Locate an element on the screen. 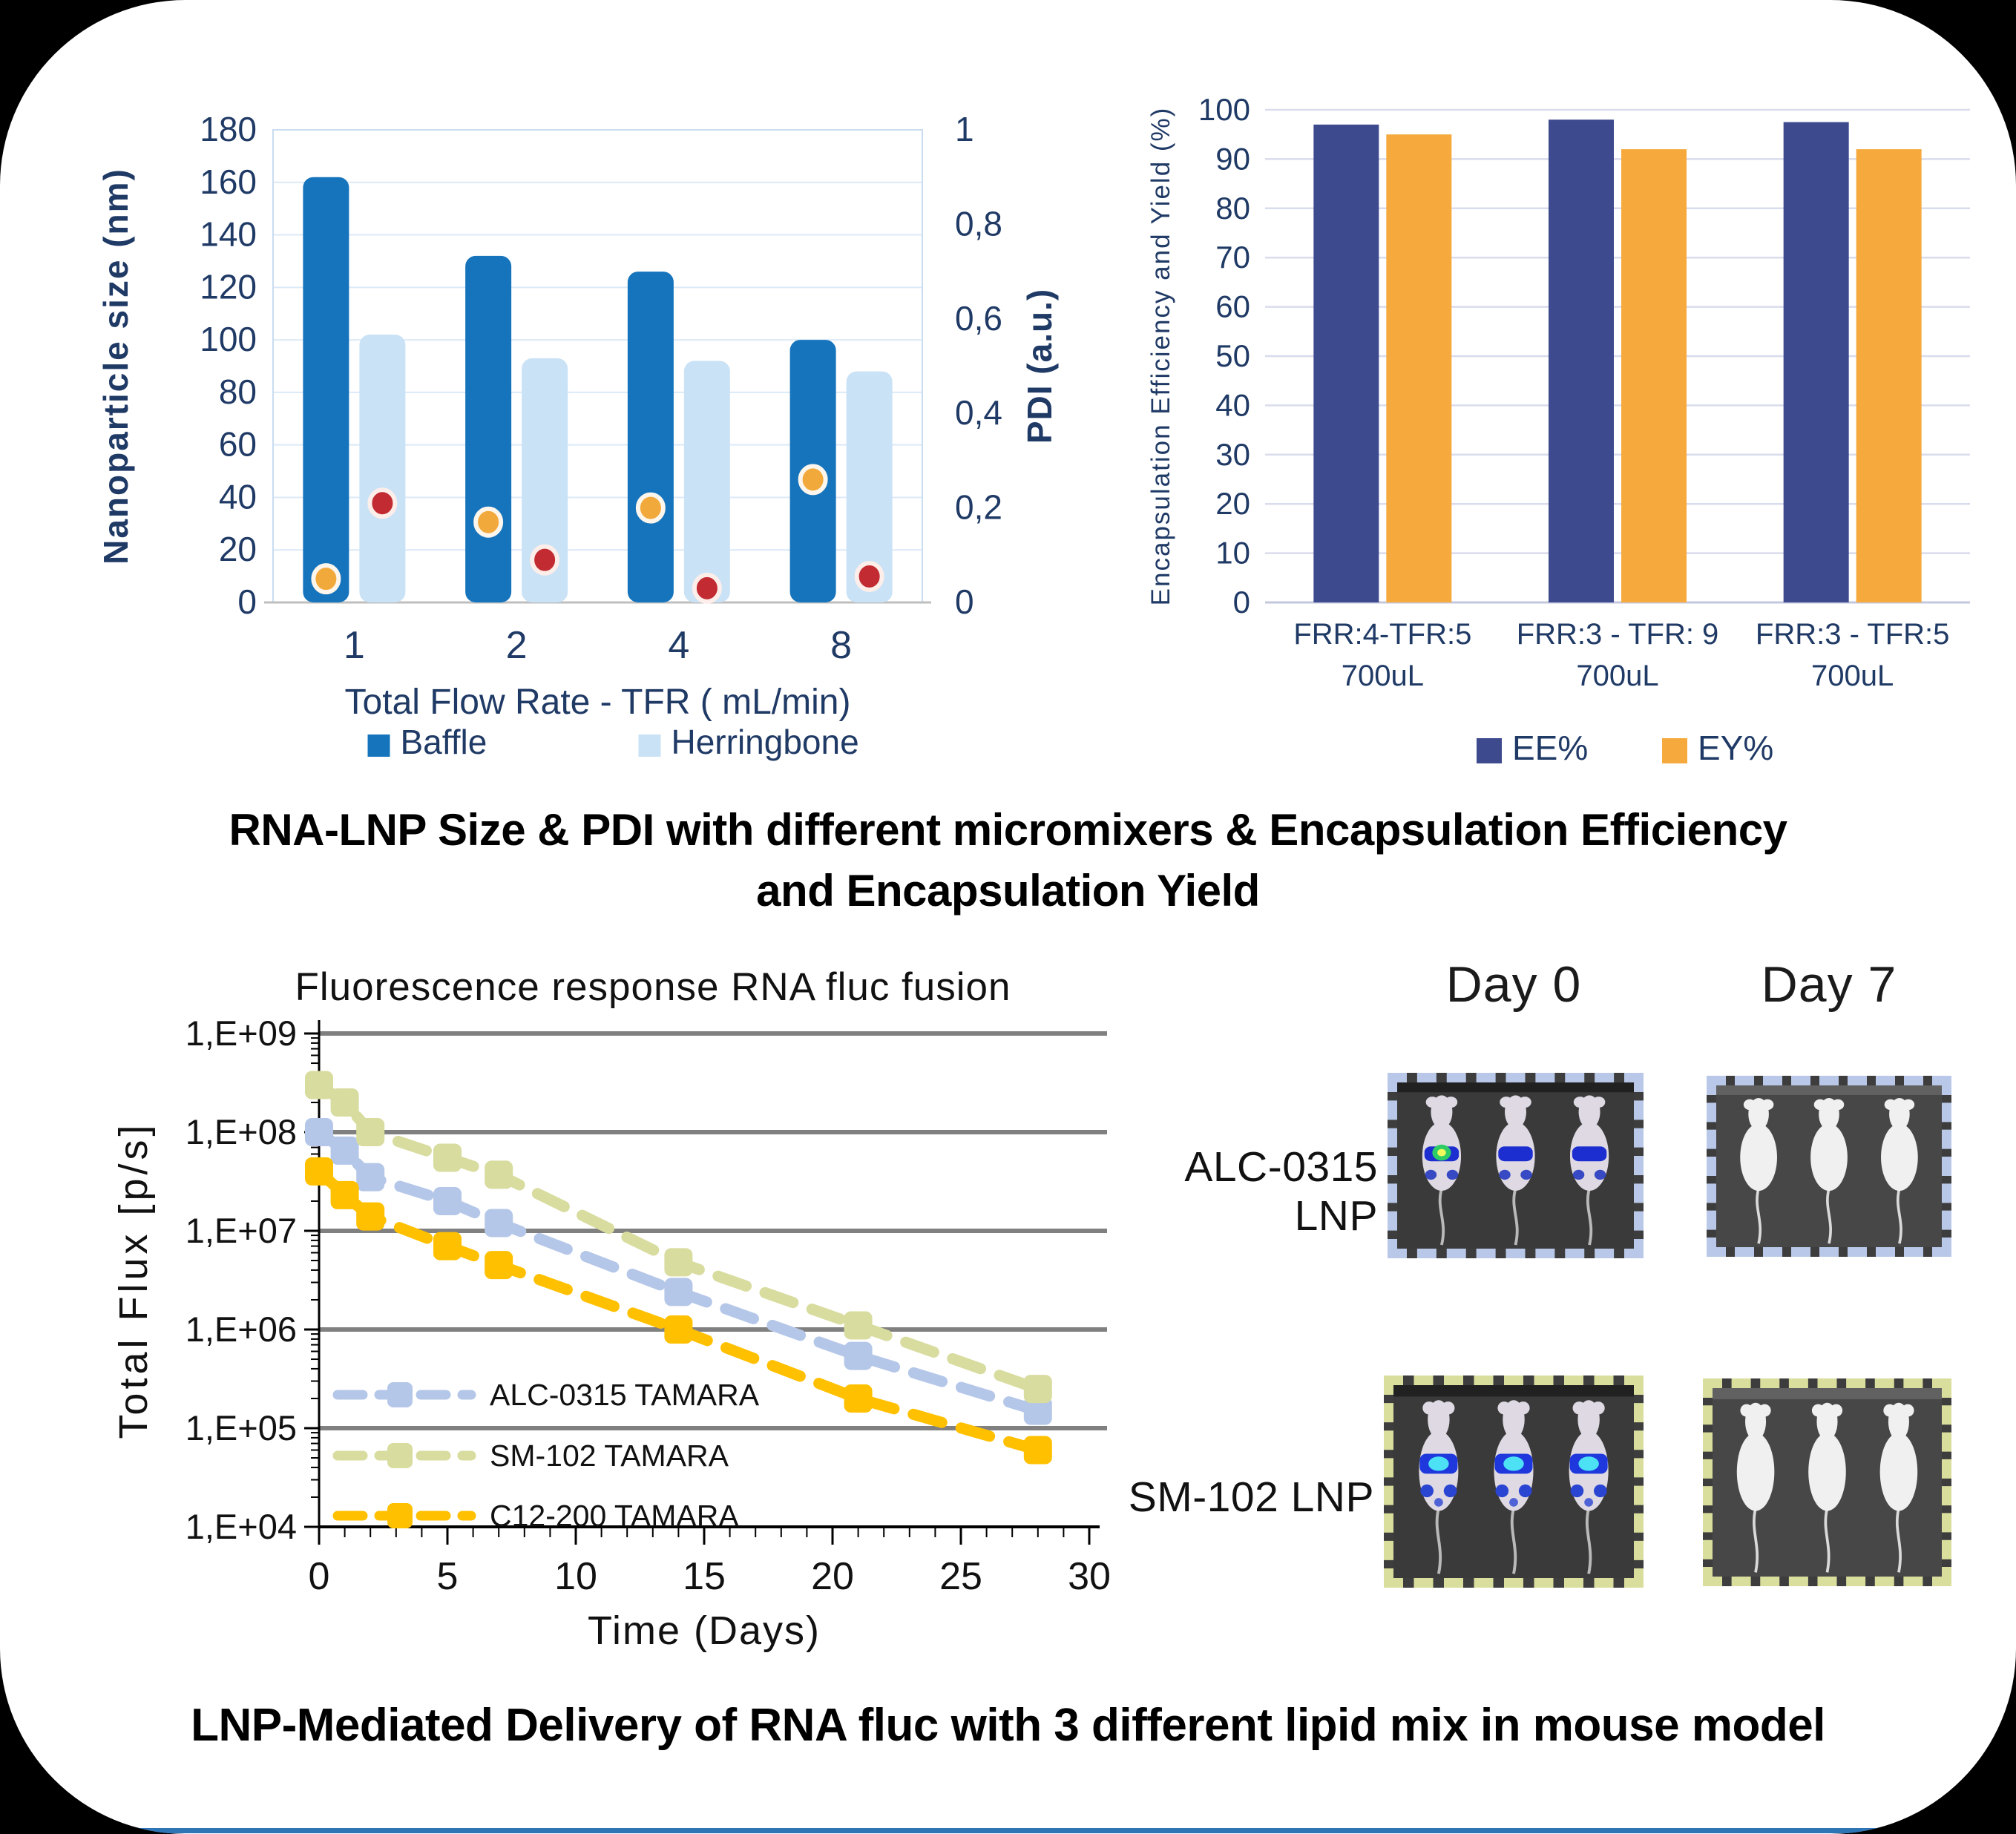 This screenshot has height=1834, width=2016. alc-day7-mouse-image is located at coordinates (1829, 1166).